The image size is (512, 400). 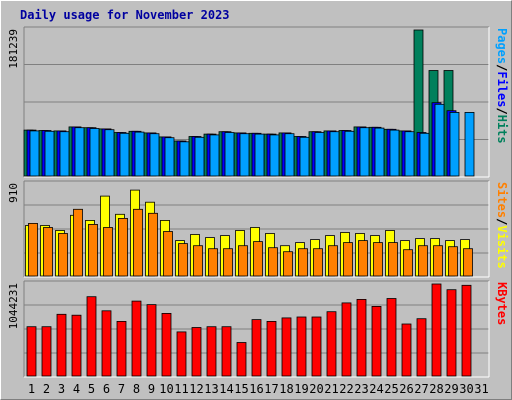 What do you see at coordinates (346, 389) in the screenshot?
I see `x-tick-label-22: 22` at bounding box center [346, 389].